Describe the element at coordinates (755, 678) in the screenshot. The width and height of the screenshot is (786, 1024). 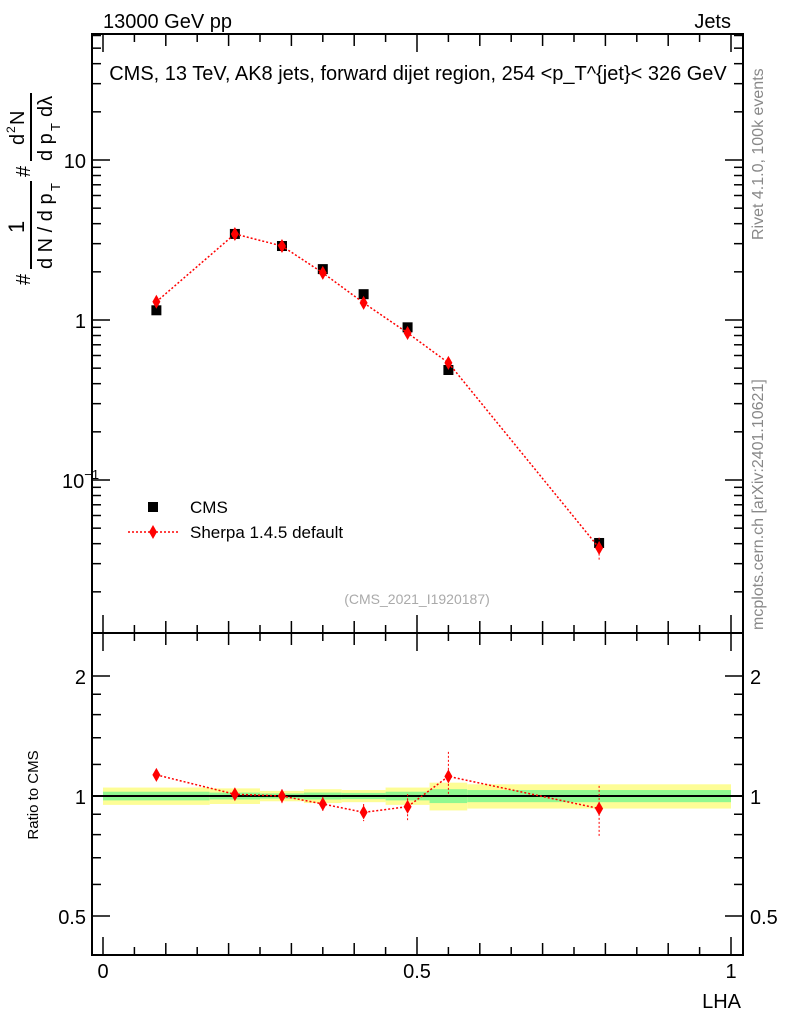
I see `ratio-y-tick-label-right: 2` at that location.